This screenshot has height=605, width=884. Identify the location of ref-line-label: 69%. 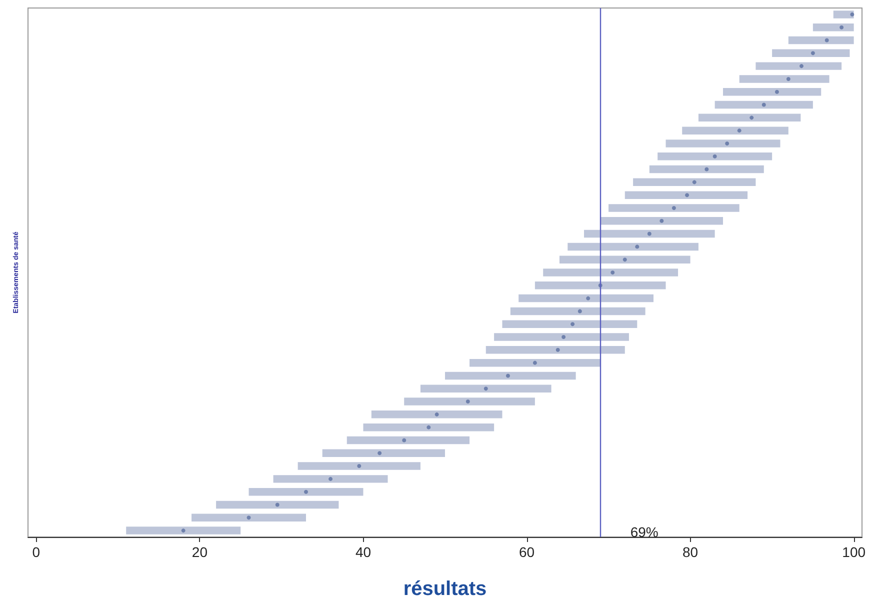
(644, 532).